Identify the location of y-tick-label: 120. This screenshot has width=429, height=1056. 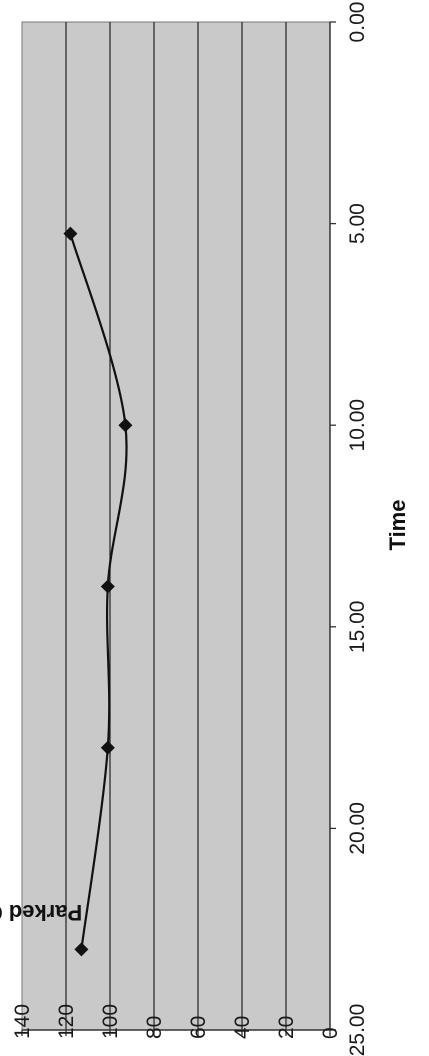
(66, 1021).